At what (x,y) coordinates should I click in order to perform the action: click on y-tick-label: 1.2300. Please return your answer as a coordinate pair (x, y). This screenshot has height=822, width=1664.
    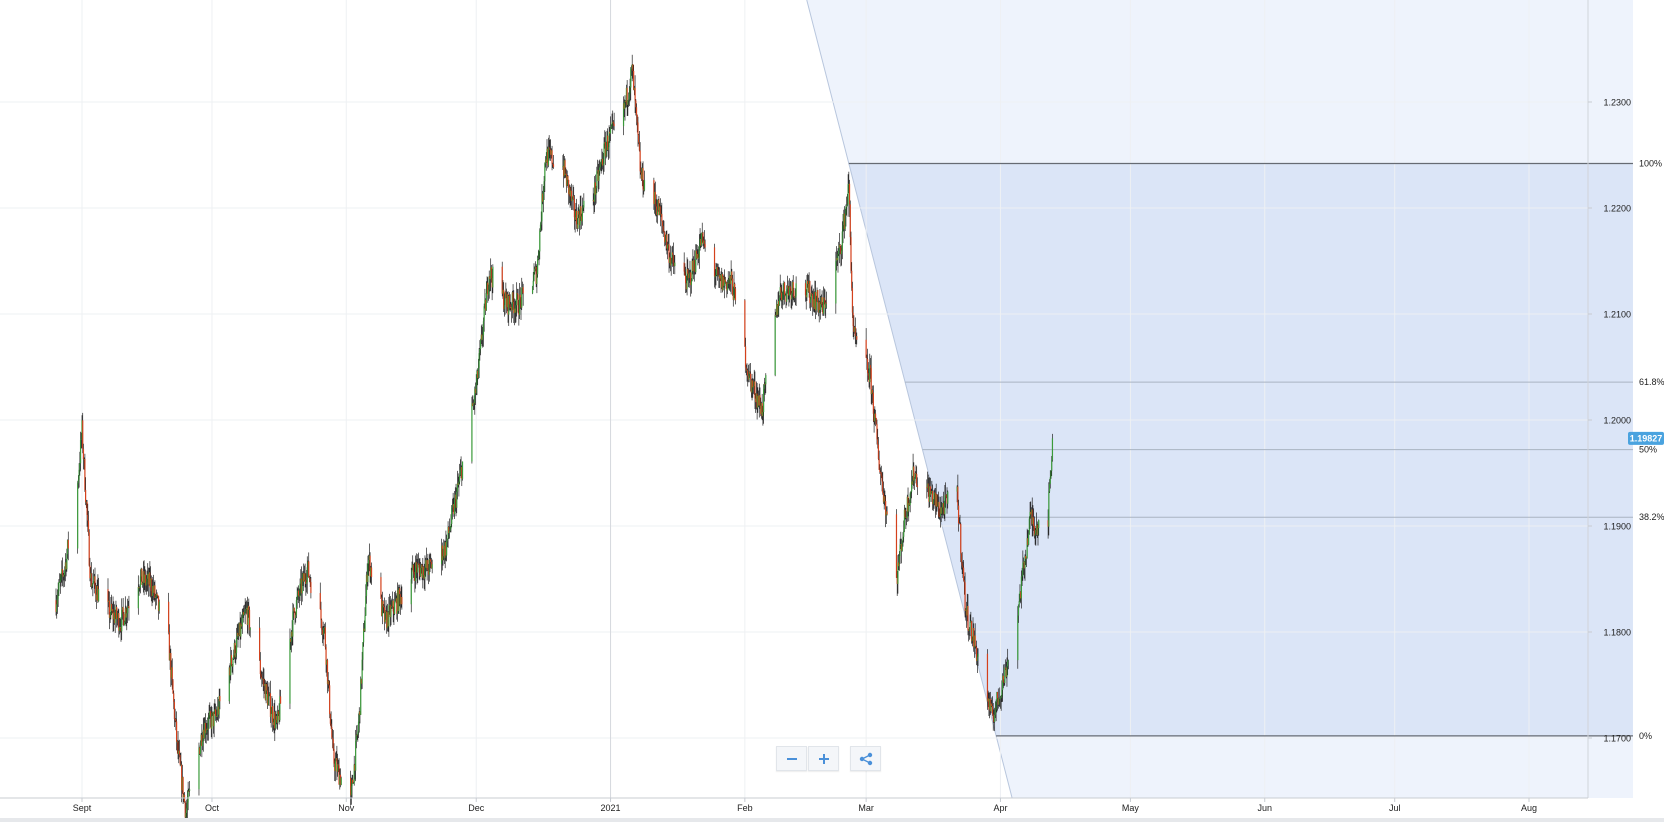
    Looking at the image, I should click on (1617, 103).